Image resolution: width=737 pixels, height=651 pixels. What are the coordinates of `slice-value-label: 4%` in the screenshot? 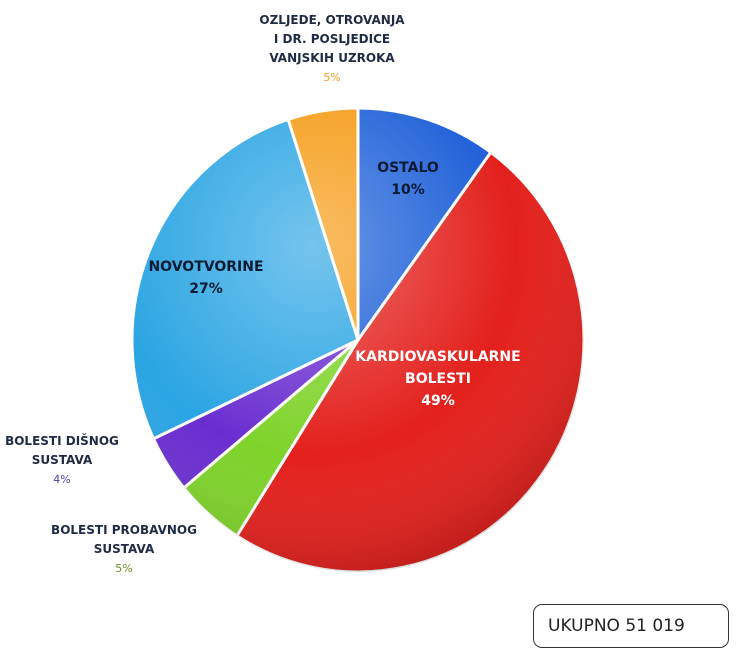 It's located at (61, 479).